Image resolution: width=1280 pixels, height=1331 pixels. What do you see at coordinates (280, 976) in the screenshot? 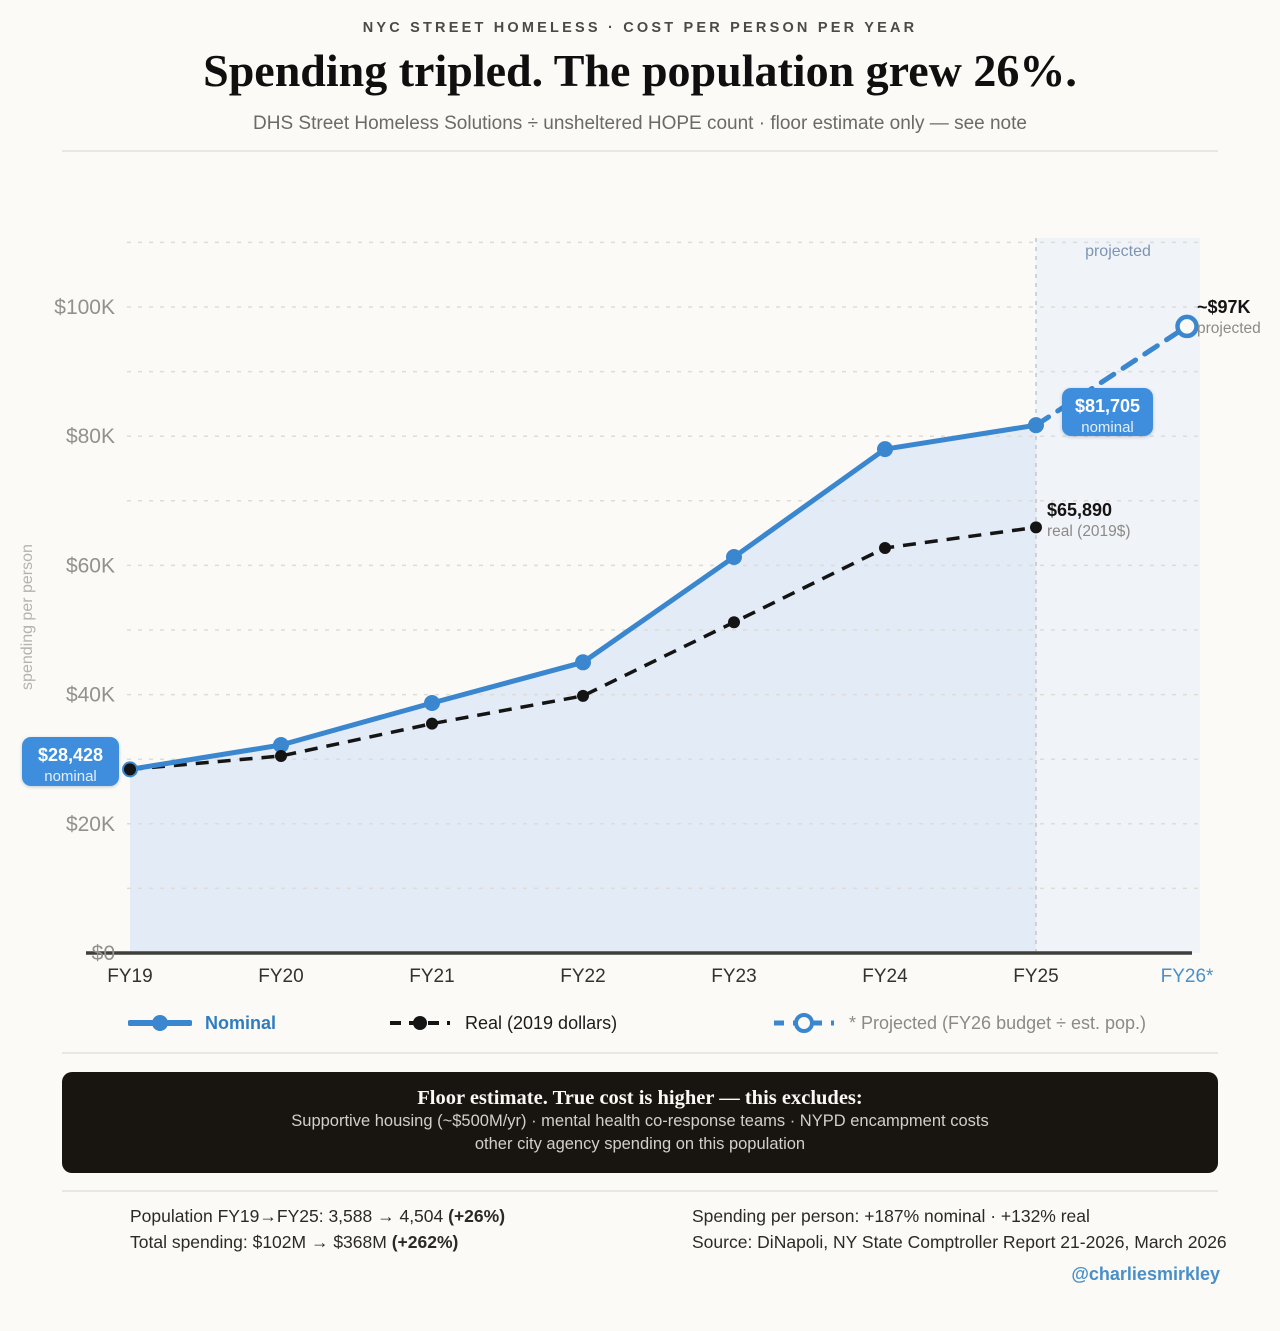
I see `x-tick-label: FY20` at bounding box center [280, 976].